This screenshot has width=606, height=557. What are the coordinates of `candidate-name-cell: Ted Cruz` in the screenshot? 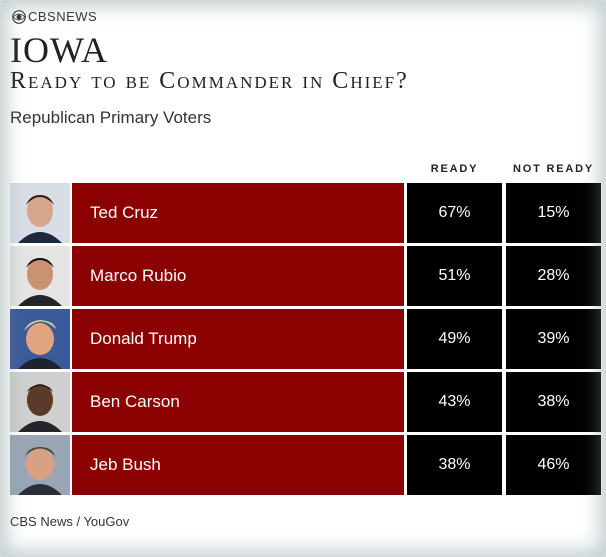 It's located at (238, 213).